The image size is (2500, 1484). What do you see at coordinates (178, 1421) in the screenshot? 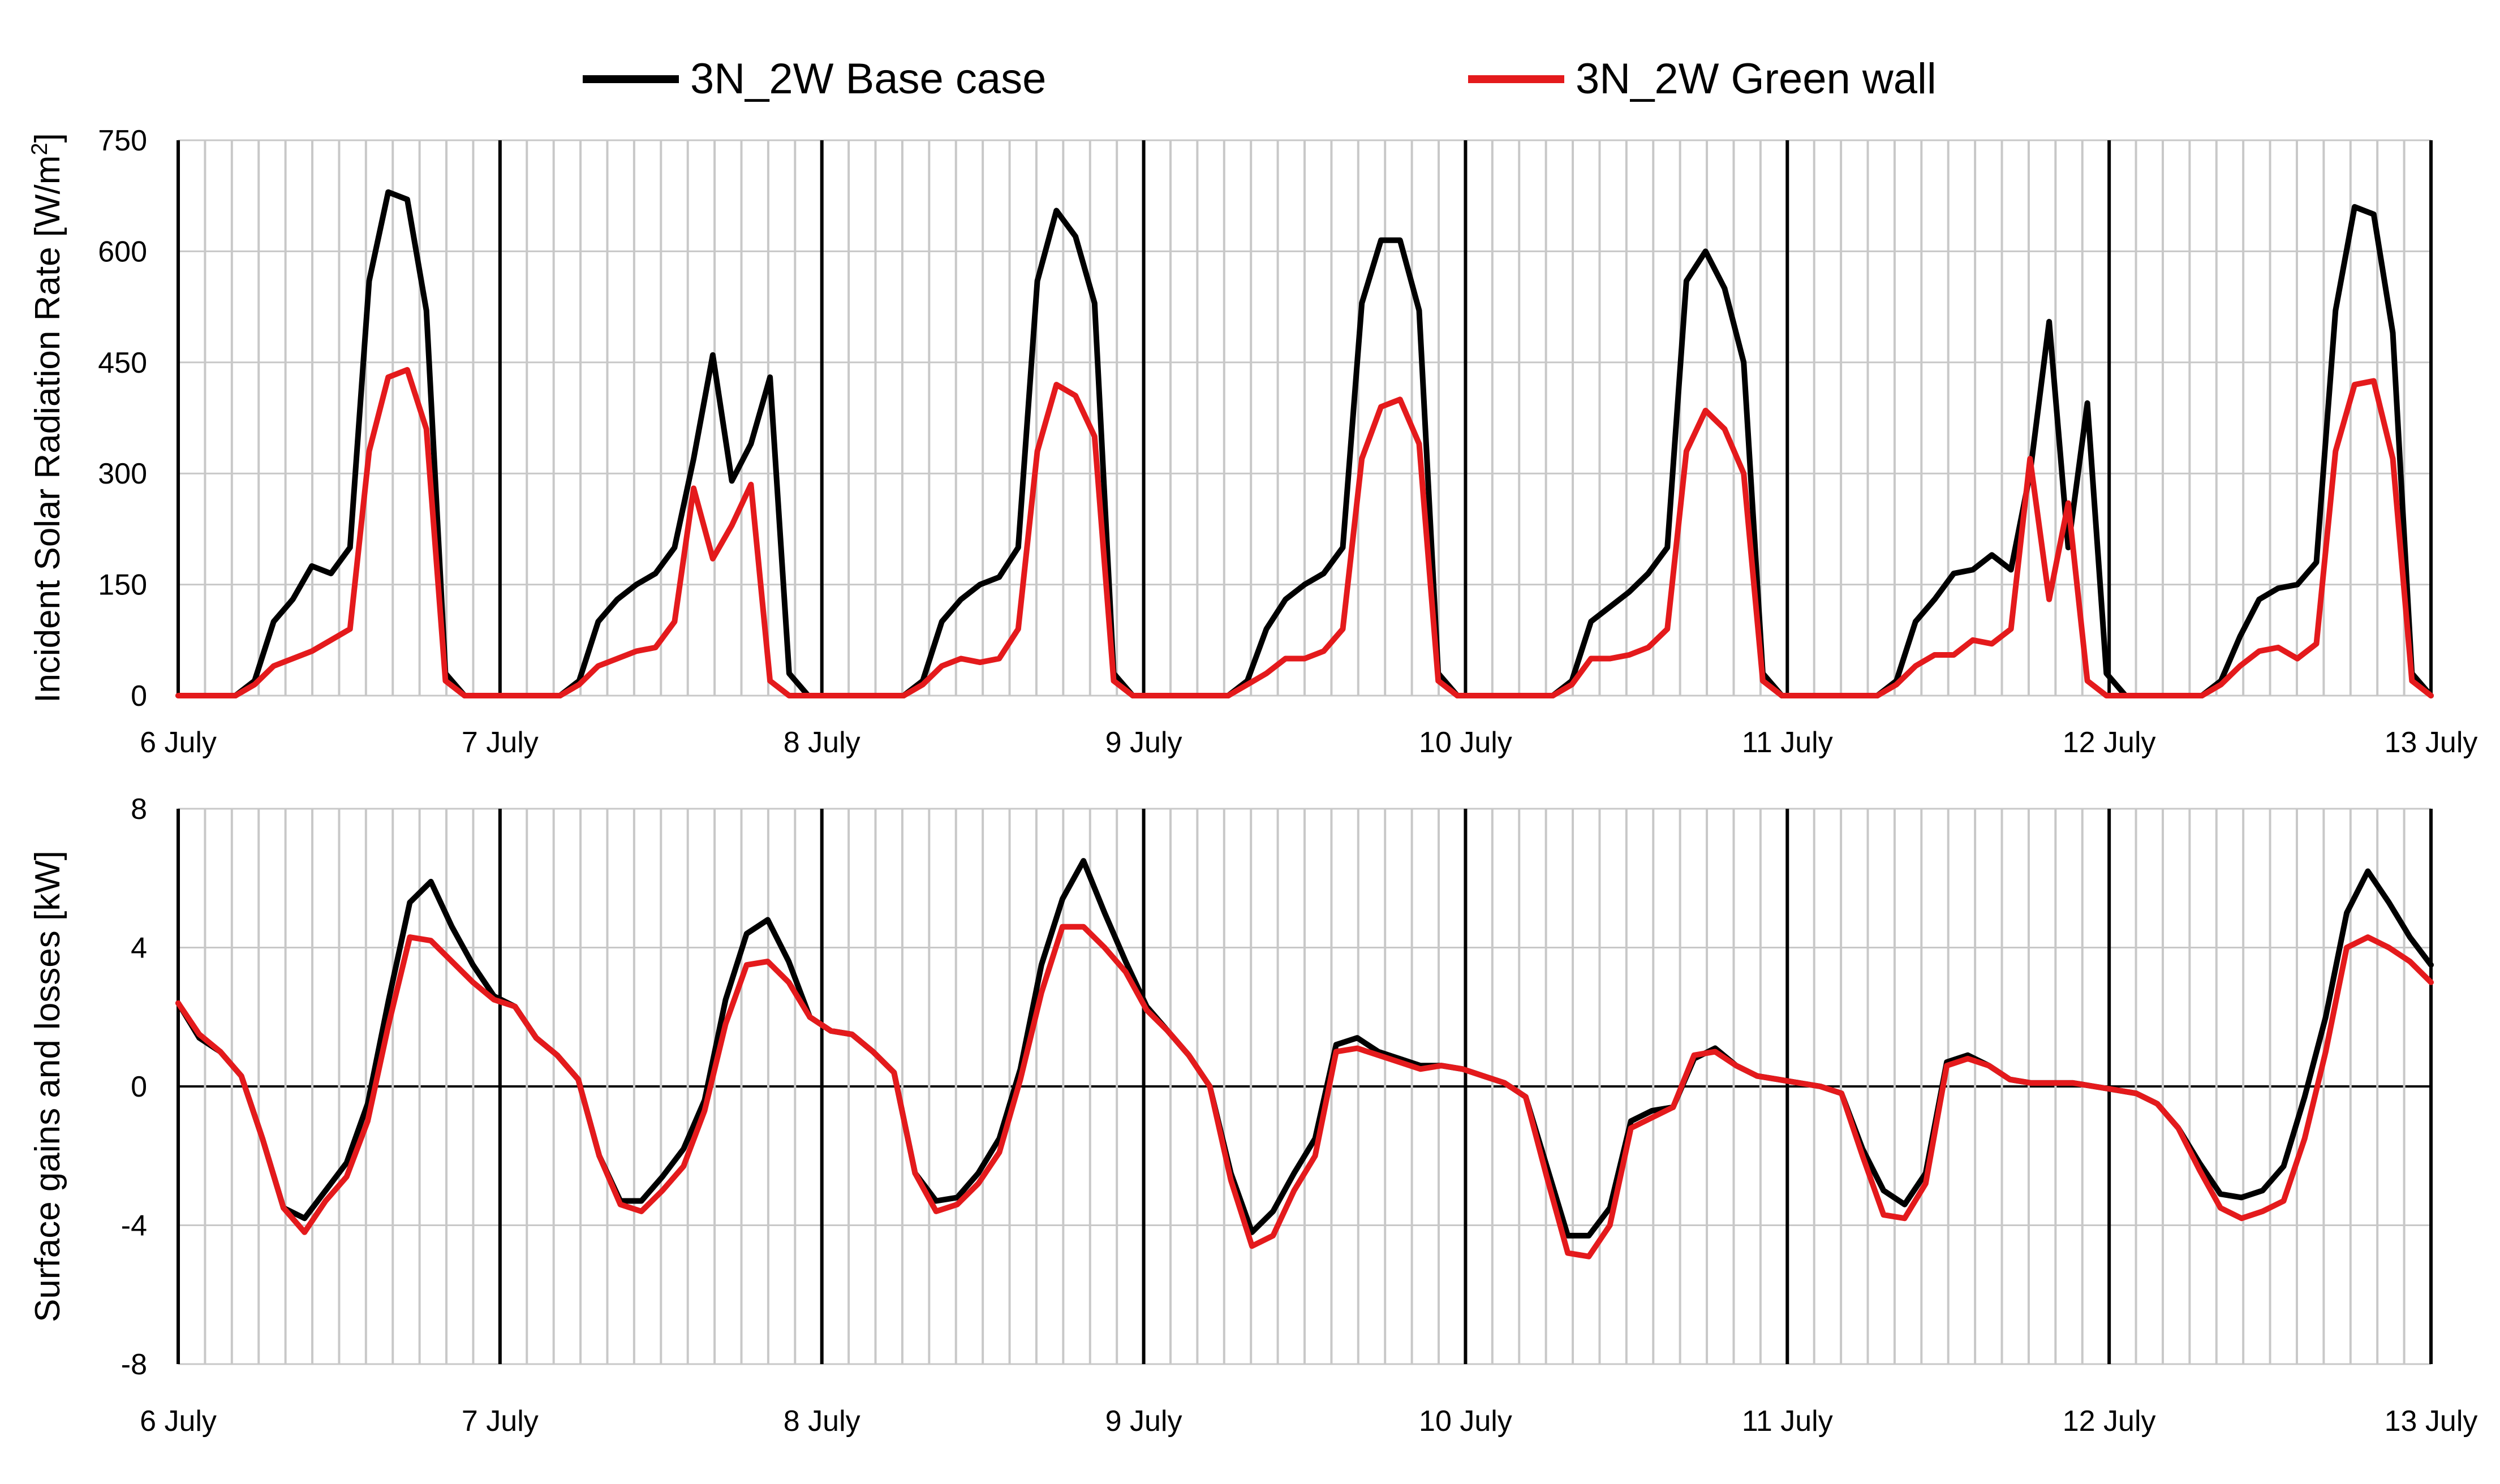
I see `chart2-xtick-label-0: 6 July` at bounding box center [178, 1421].